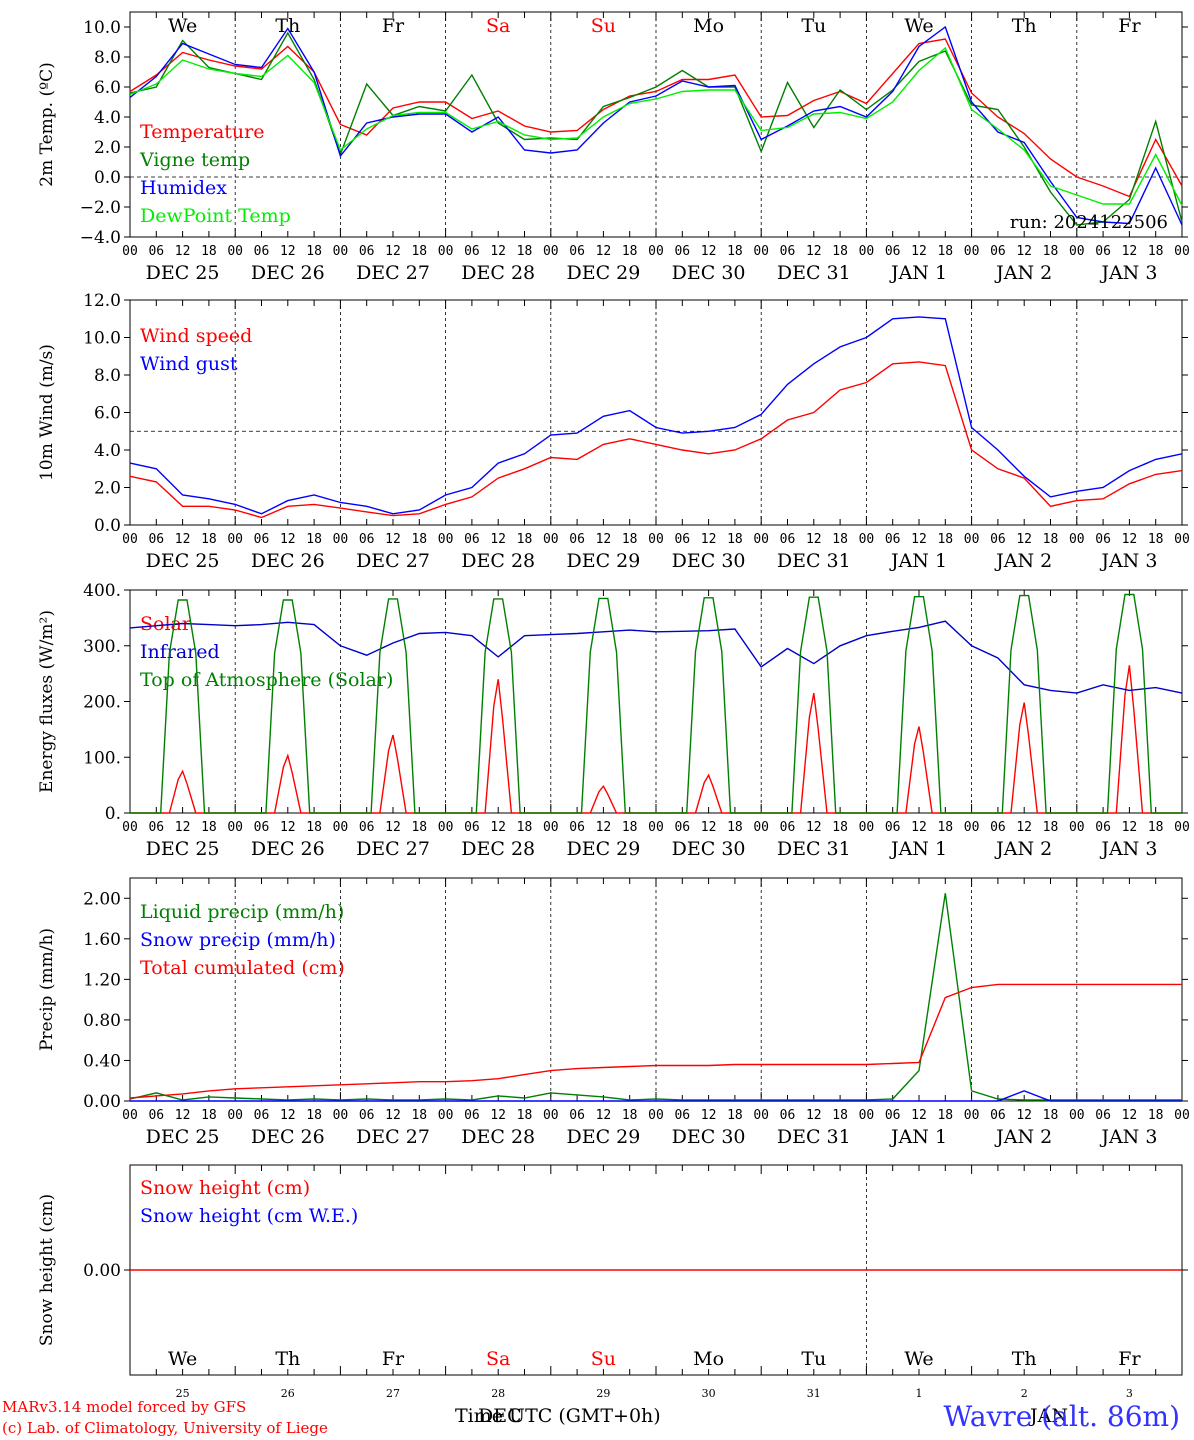 The width and height of the screenshot is (1194, 1440). Describe the element at coordinates (242, 912) in the screenshot. I see `legend-entry: Liquid precip (mm/h)` at that location.